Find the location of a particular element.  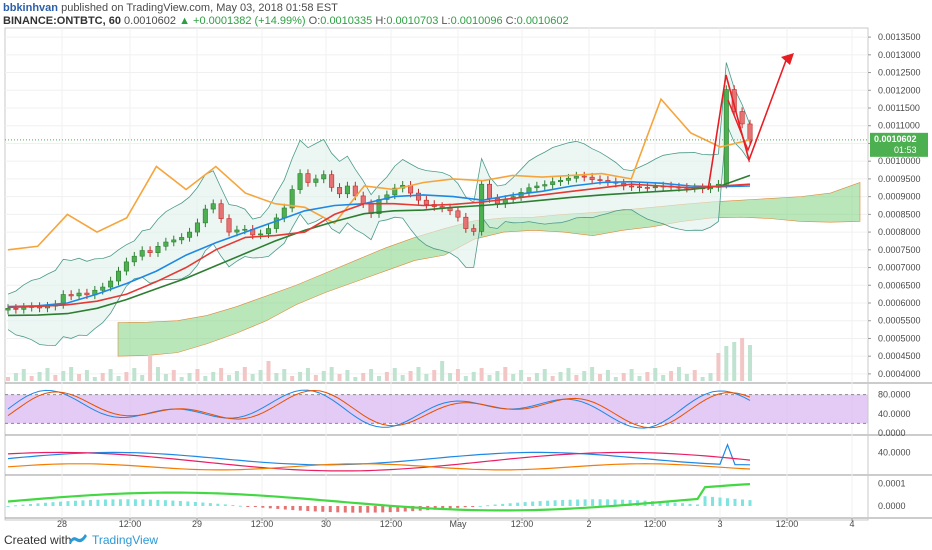

price-tick-label: 0.0011000 is located at coordinates (899, 126).